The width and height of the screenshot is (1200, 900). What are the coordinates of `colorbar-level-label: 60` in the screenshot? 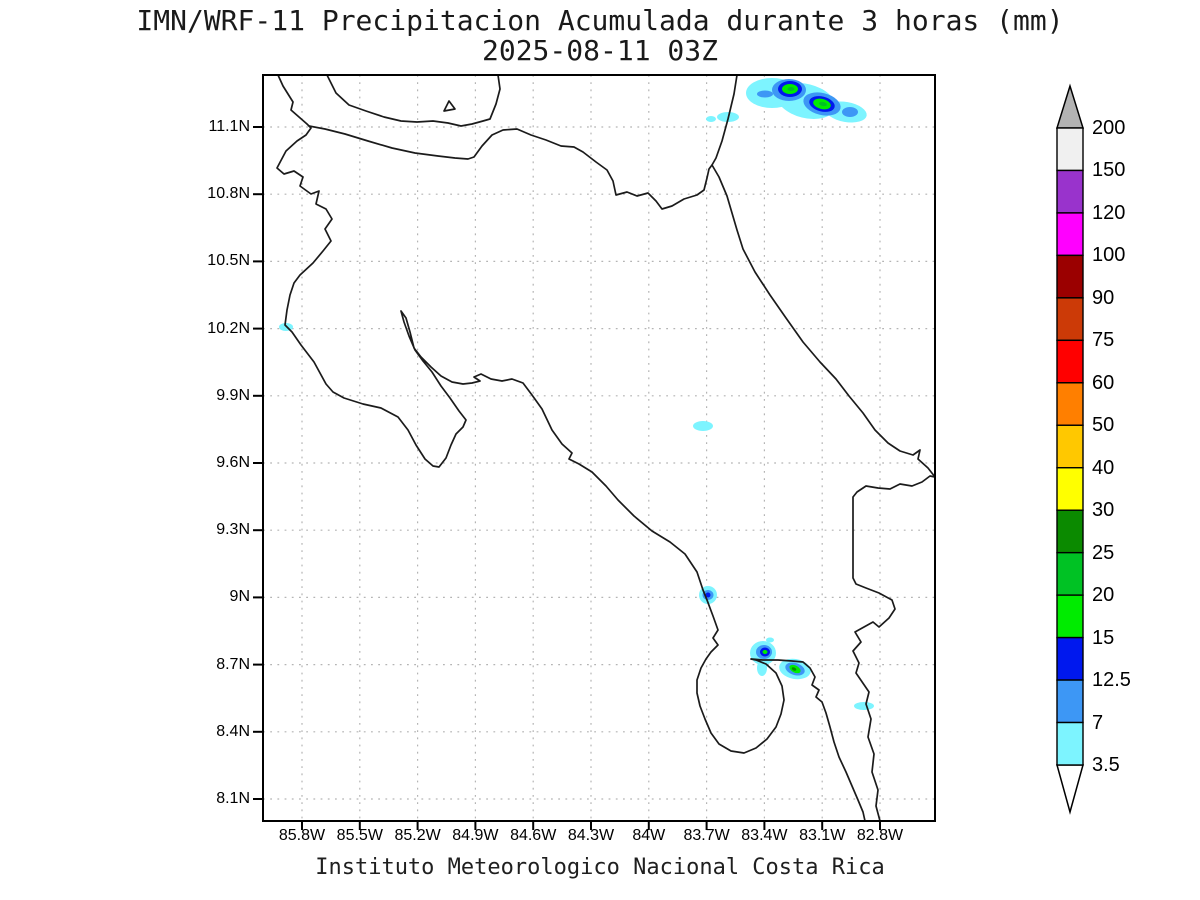 It's located at (1103, 382).